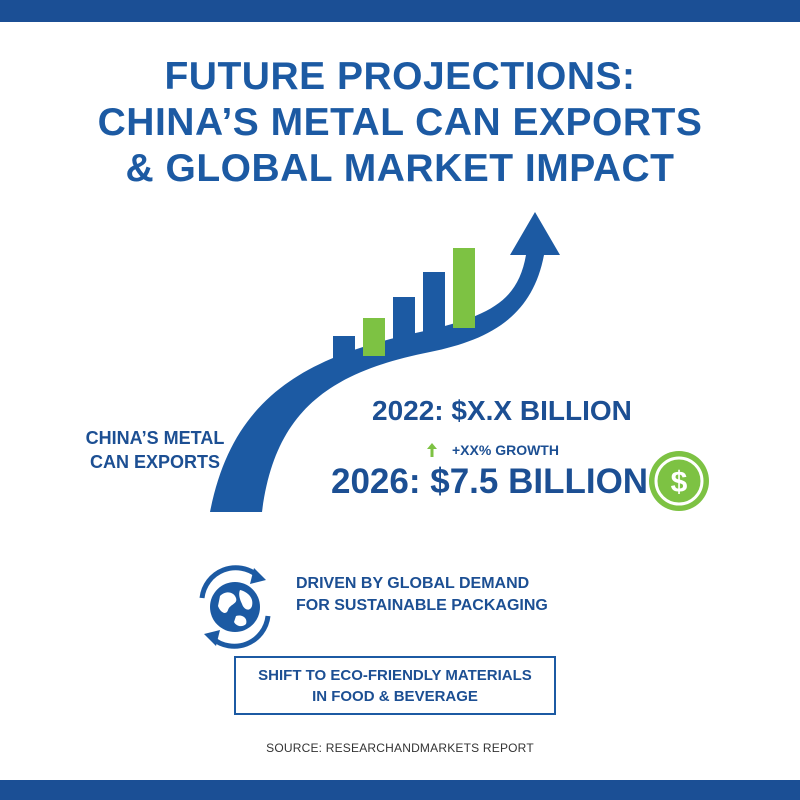 The height and width of the screenshot is (800, 800). What do you see at coordinates (413, 583) in the screenshot?
I see `driver-line-1: DRIVEN BY GLOBAL DEMAND` at bounding box center [413, 583].